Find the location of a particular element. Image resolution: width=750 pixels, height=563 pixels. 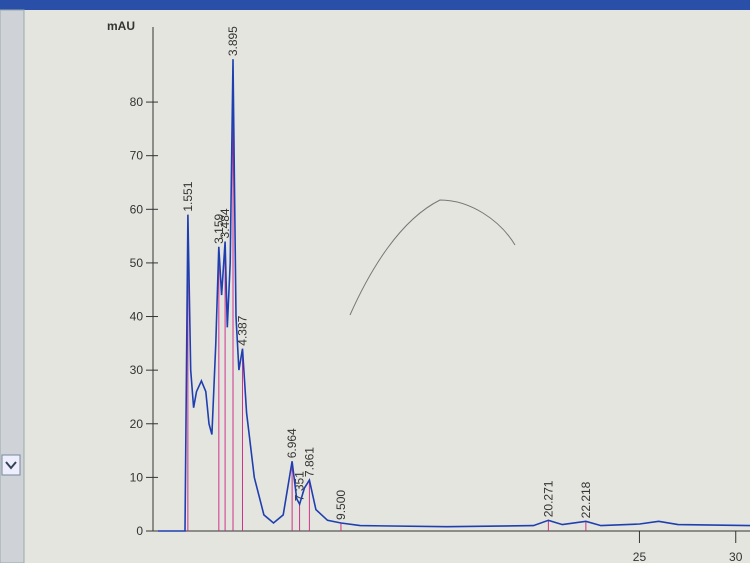

window-title-bar is located at coordinates (375, 5).